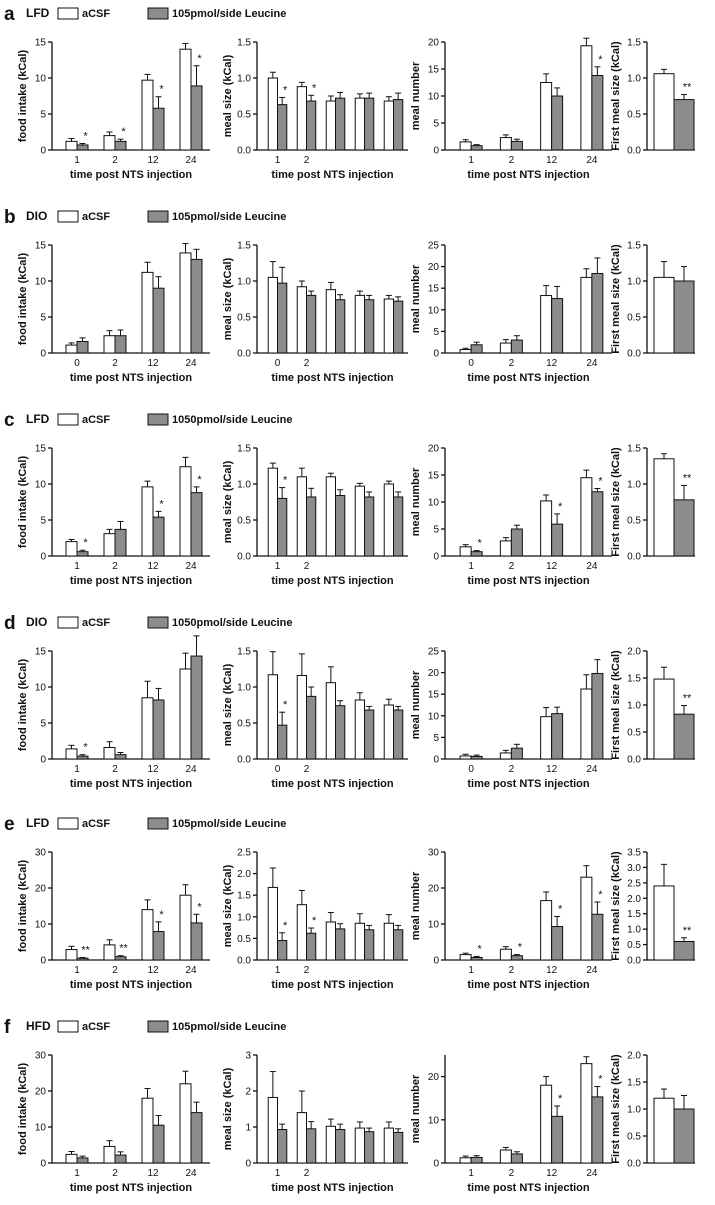 Image resolution: width=715 pixels, height=1205 pixels. I want to click on panel-label: c, so click(9, 420).